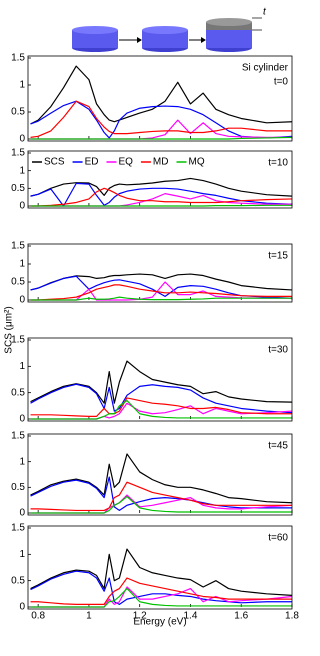  What do you see at coordinates (241, 616) in the screenshot?
I see `x-tick-label: 1.6` at bounding box center [241, 616].